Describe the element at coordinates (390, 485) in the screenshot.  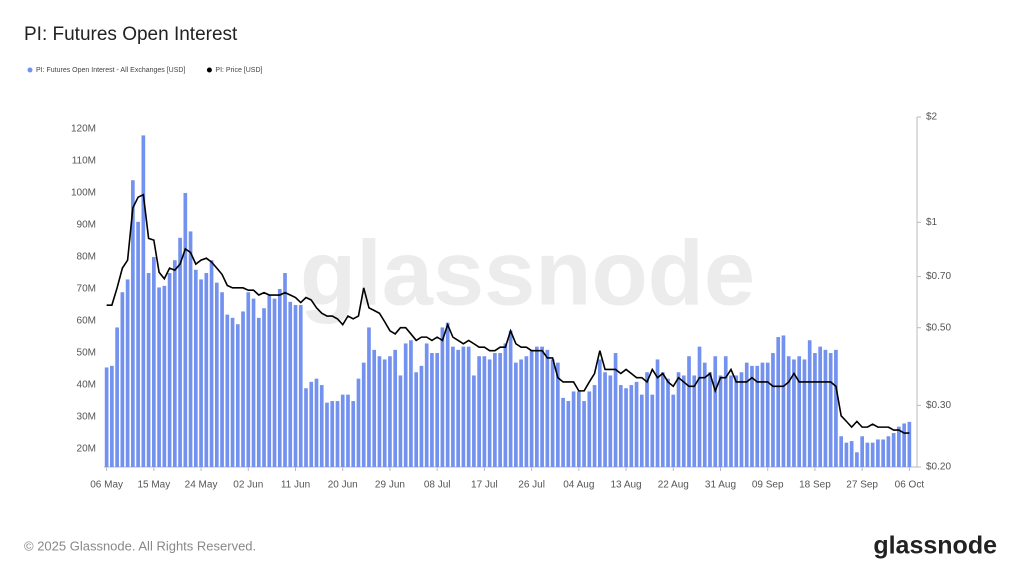
I see `x-tick-label: 29 Jun` at that location.